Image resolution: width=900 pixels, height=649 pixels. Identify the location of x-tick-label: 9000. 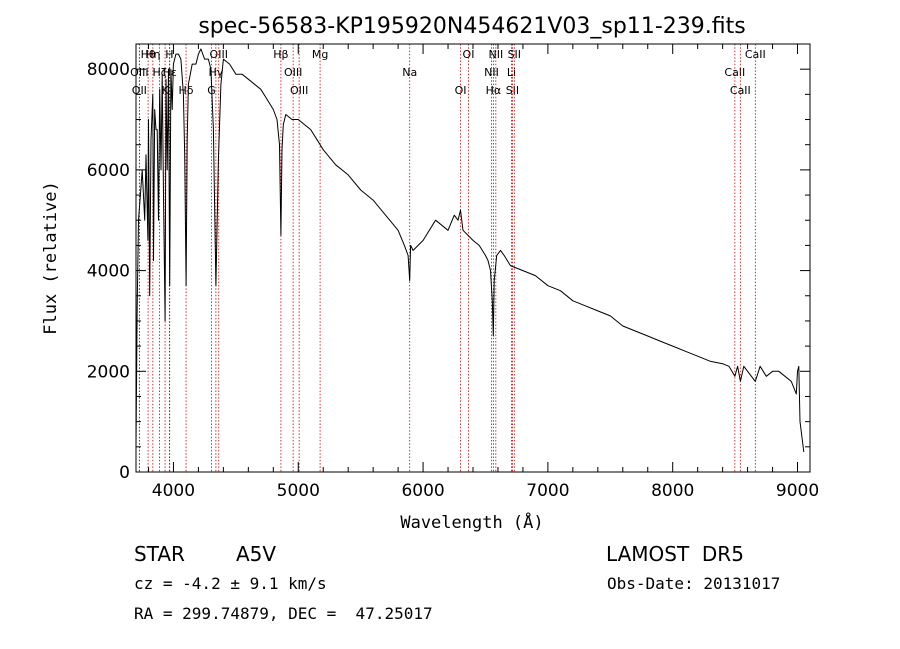
(797, 491).